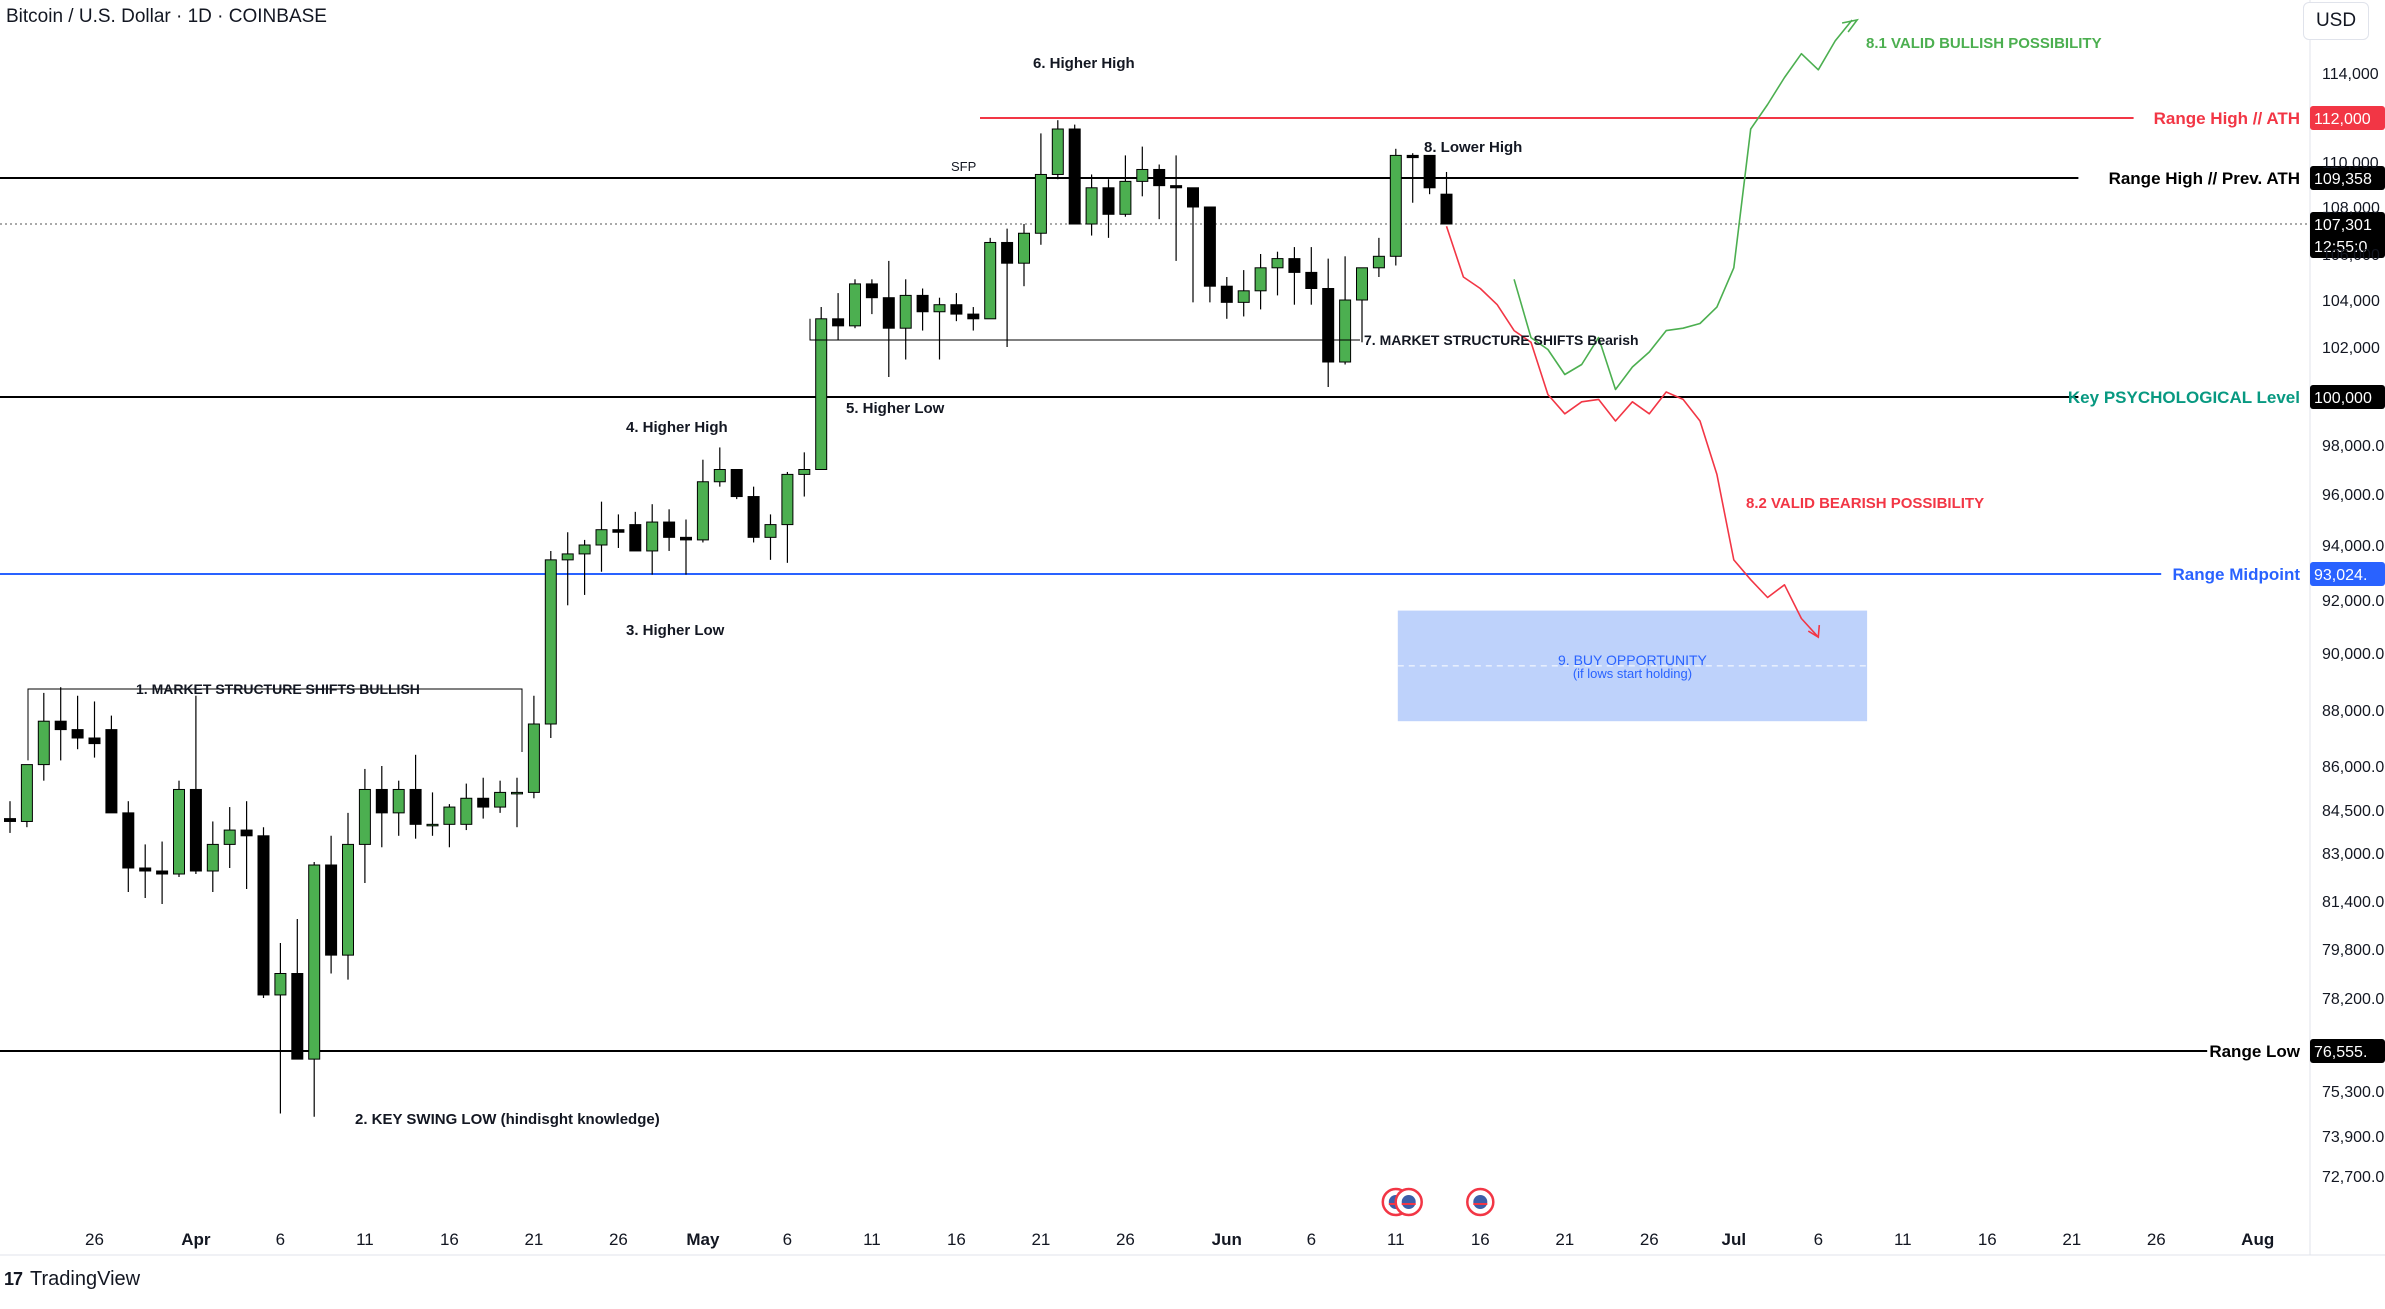 The height and width of the screenshot is (1309, 2385). What do you see at coordinates (2353, 446) in the screenshot?
I see `price-tick-6: 98,000.0` at bounding box center [2353, 446].